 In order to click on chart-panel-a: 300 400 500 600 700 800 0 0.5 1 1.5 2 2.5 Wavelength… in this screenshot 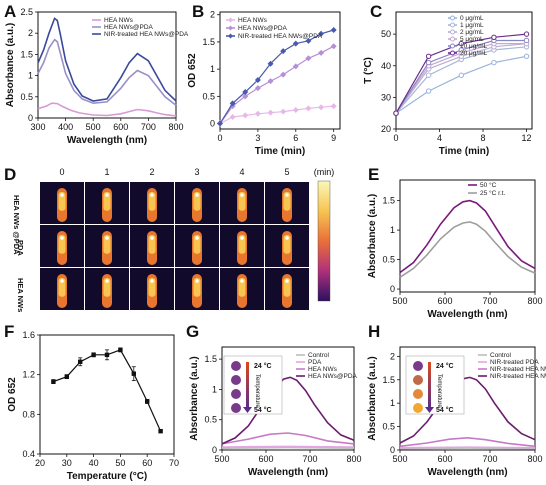, I will do `click(97, 76)`.